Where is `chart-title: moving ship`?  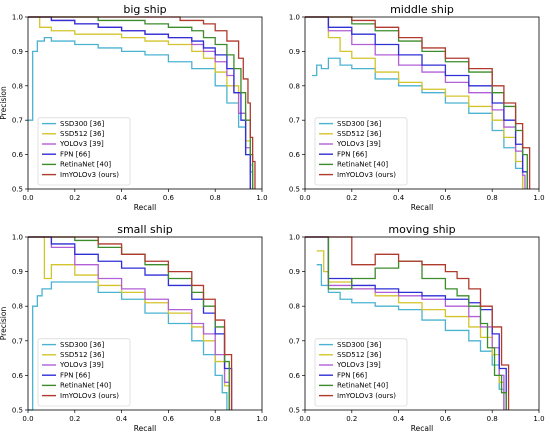
chart-title: moving ship is located at coordinates (421, 229).